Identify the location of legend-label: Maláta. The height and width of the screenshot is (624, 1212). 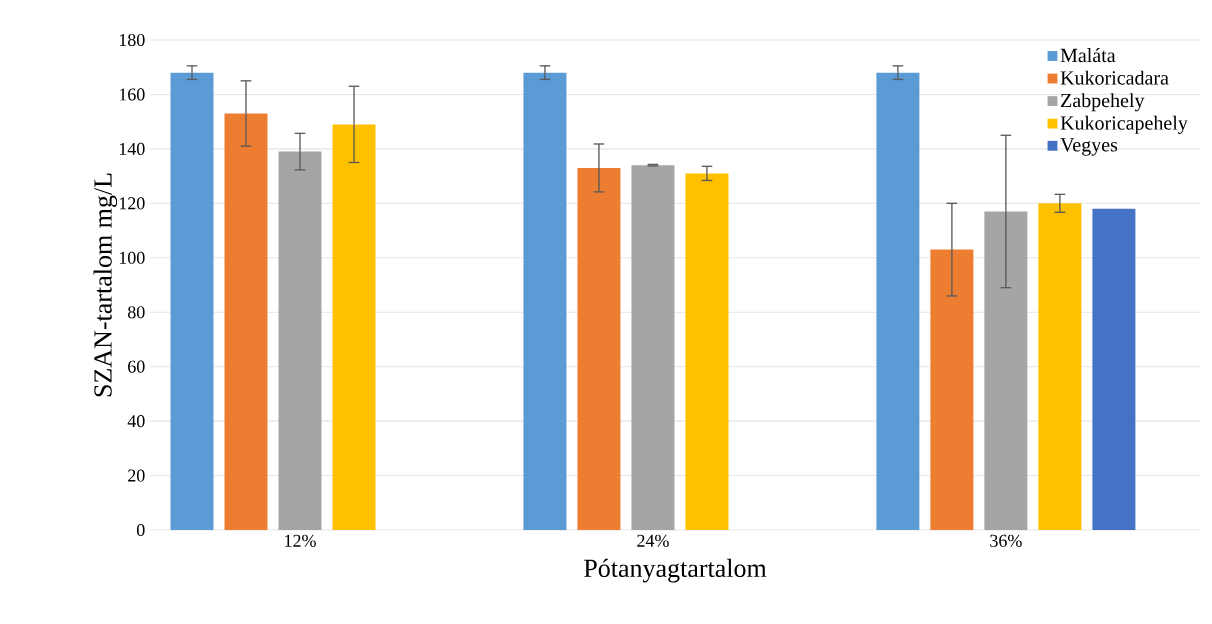
(1088, 55).